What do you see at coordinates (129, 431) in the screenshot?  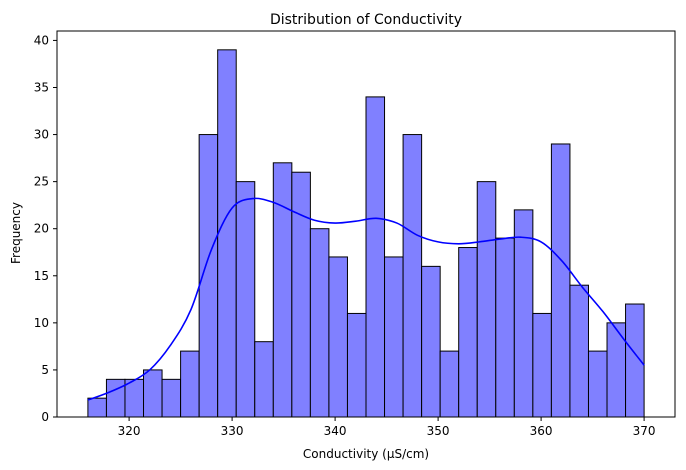 I see `x-tick-label: 320` at bounding box center [129, 431].